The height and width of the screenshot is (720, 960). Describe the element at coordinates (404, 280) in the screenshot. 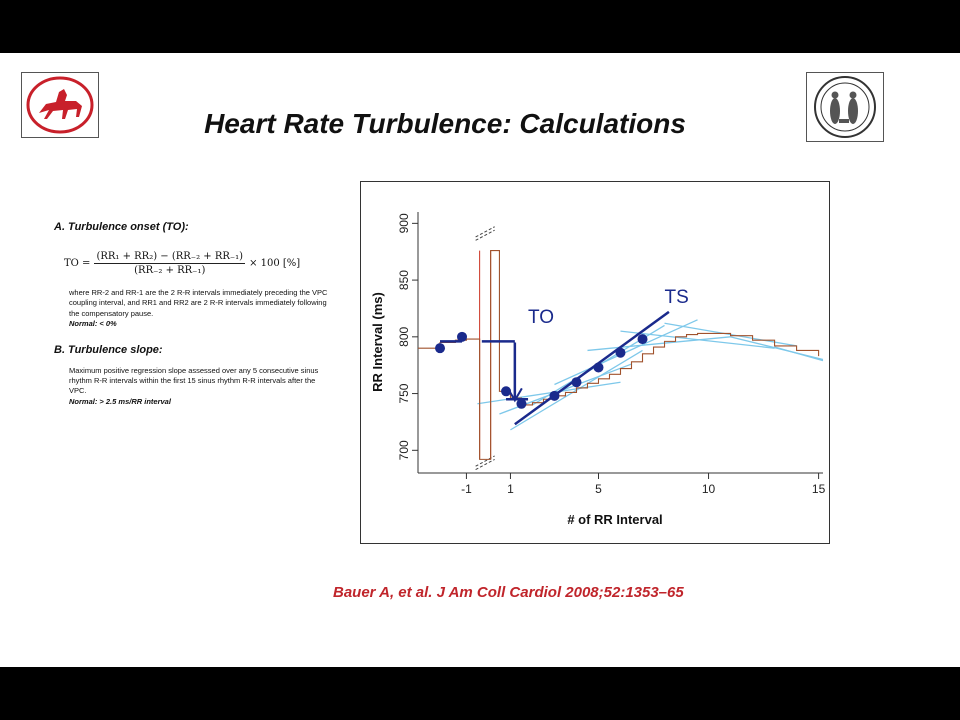

I see `y-tick-label-850: 850` at that location.